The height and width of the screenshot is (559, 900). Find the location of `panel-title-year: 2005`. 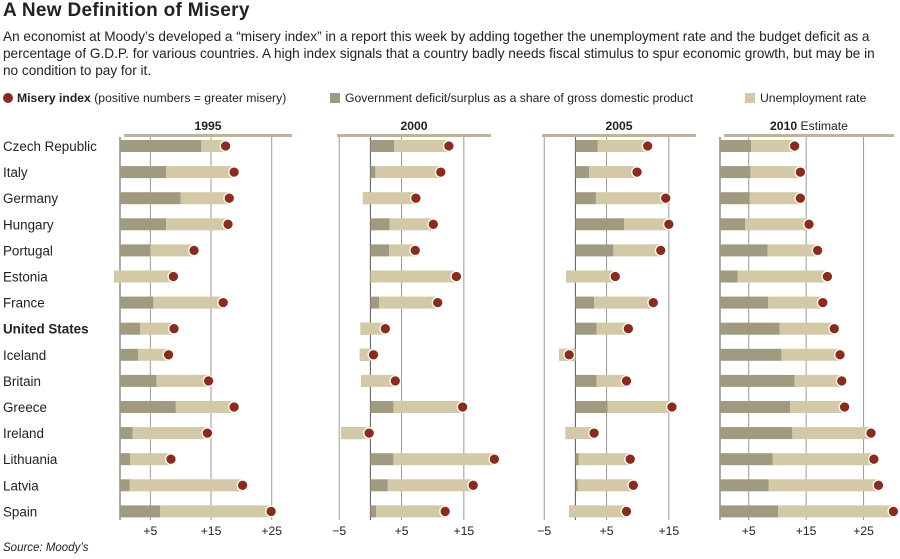

panel-title-year: 2005 is located at coordinates (618, 126).